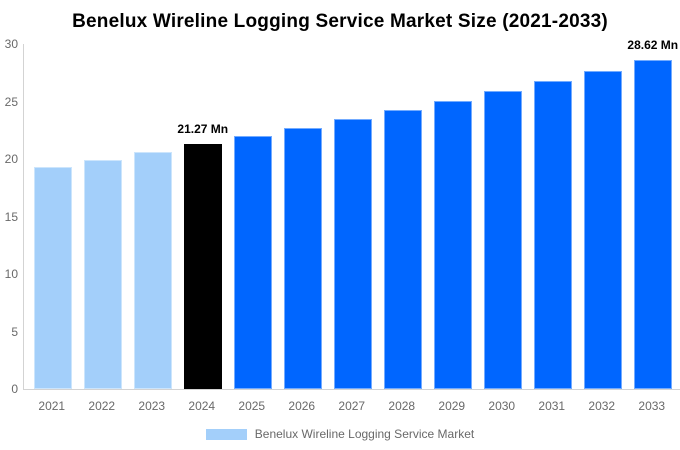  What do you see at coordinates (11, 159) in the screenshot?
I see `y-tick-20: 20` at bounding box center [11, 159].